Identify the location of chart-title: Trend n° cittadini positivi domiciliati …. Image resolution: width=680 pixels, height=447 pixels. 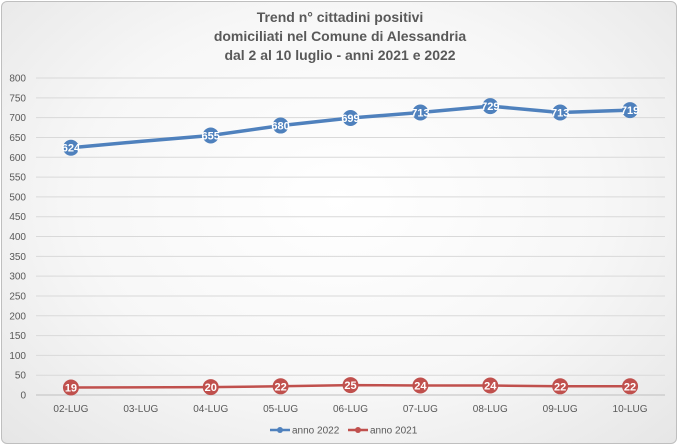
(340, 36).